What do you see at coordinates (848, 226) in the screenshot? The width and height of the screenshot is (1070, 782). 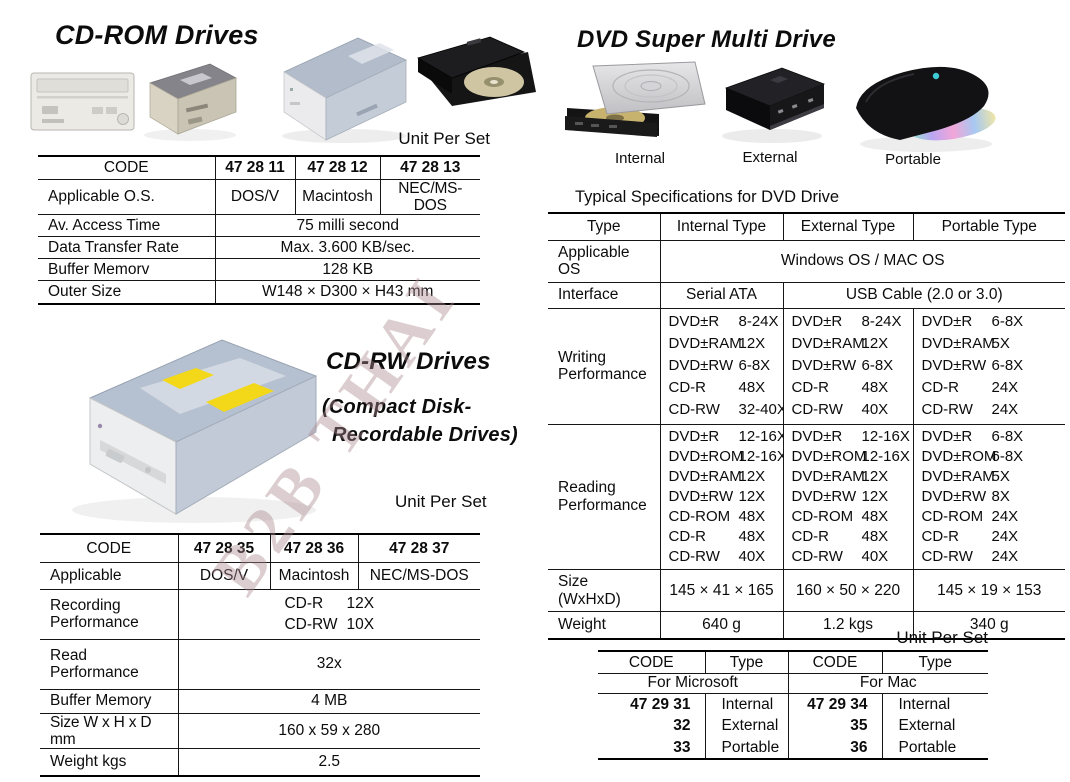 I see `dvd-type-external: External Type` at bounding box center [848, 226].